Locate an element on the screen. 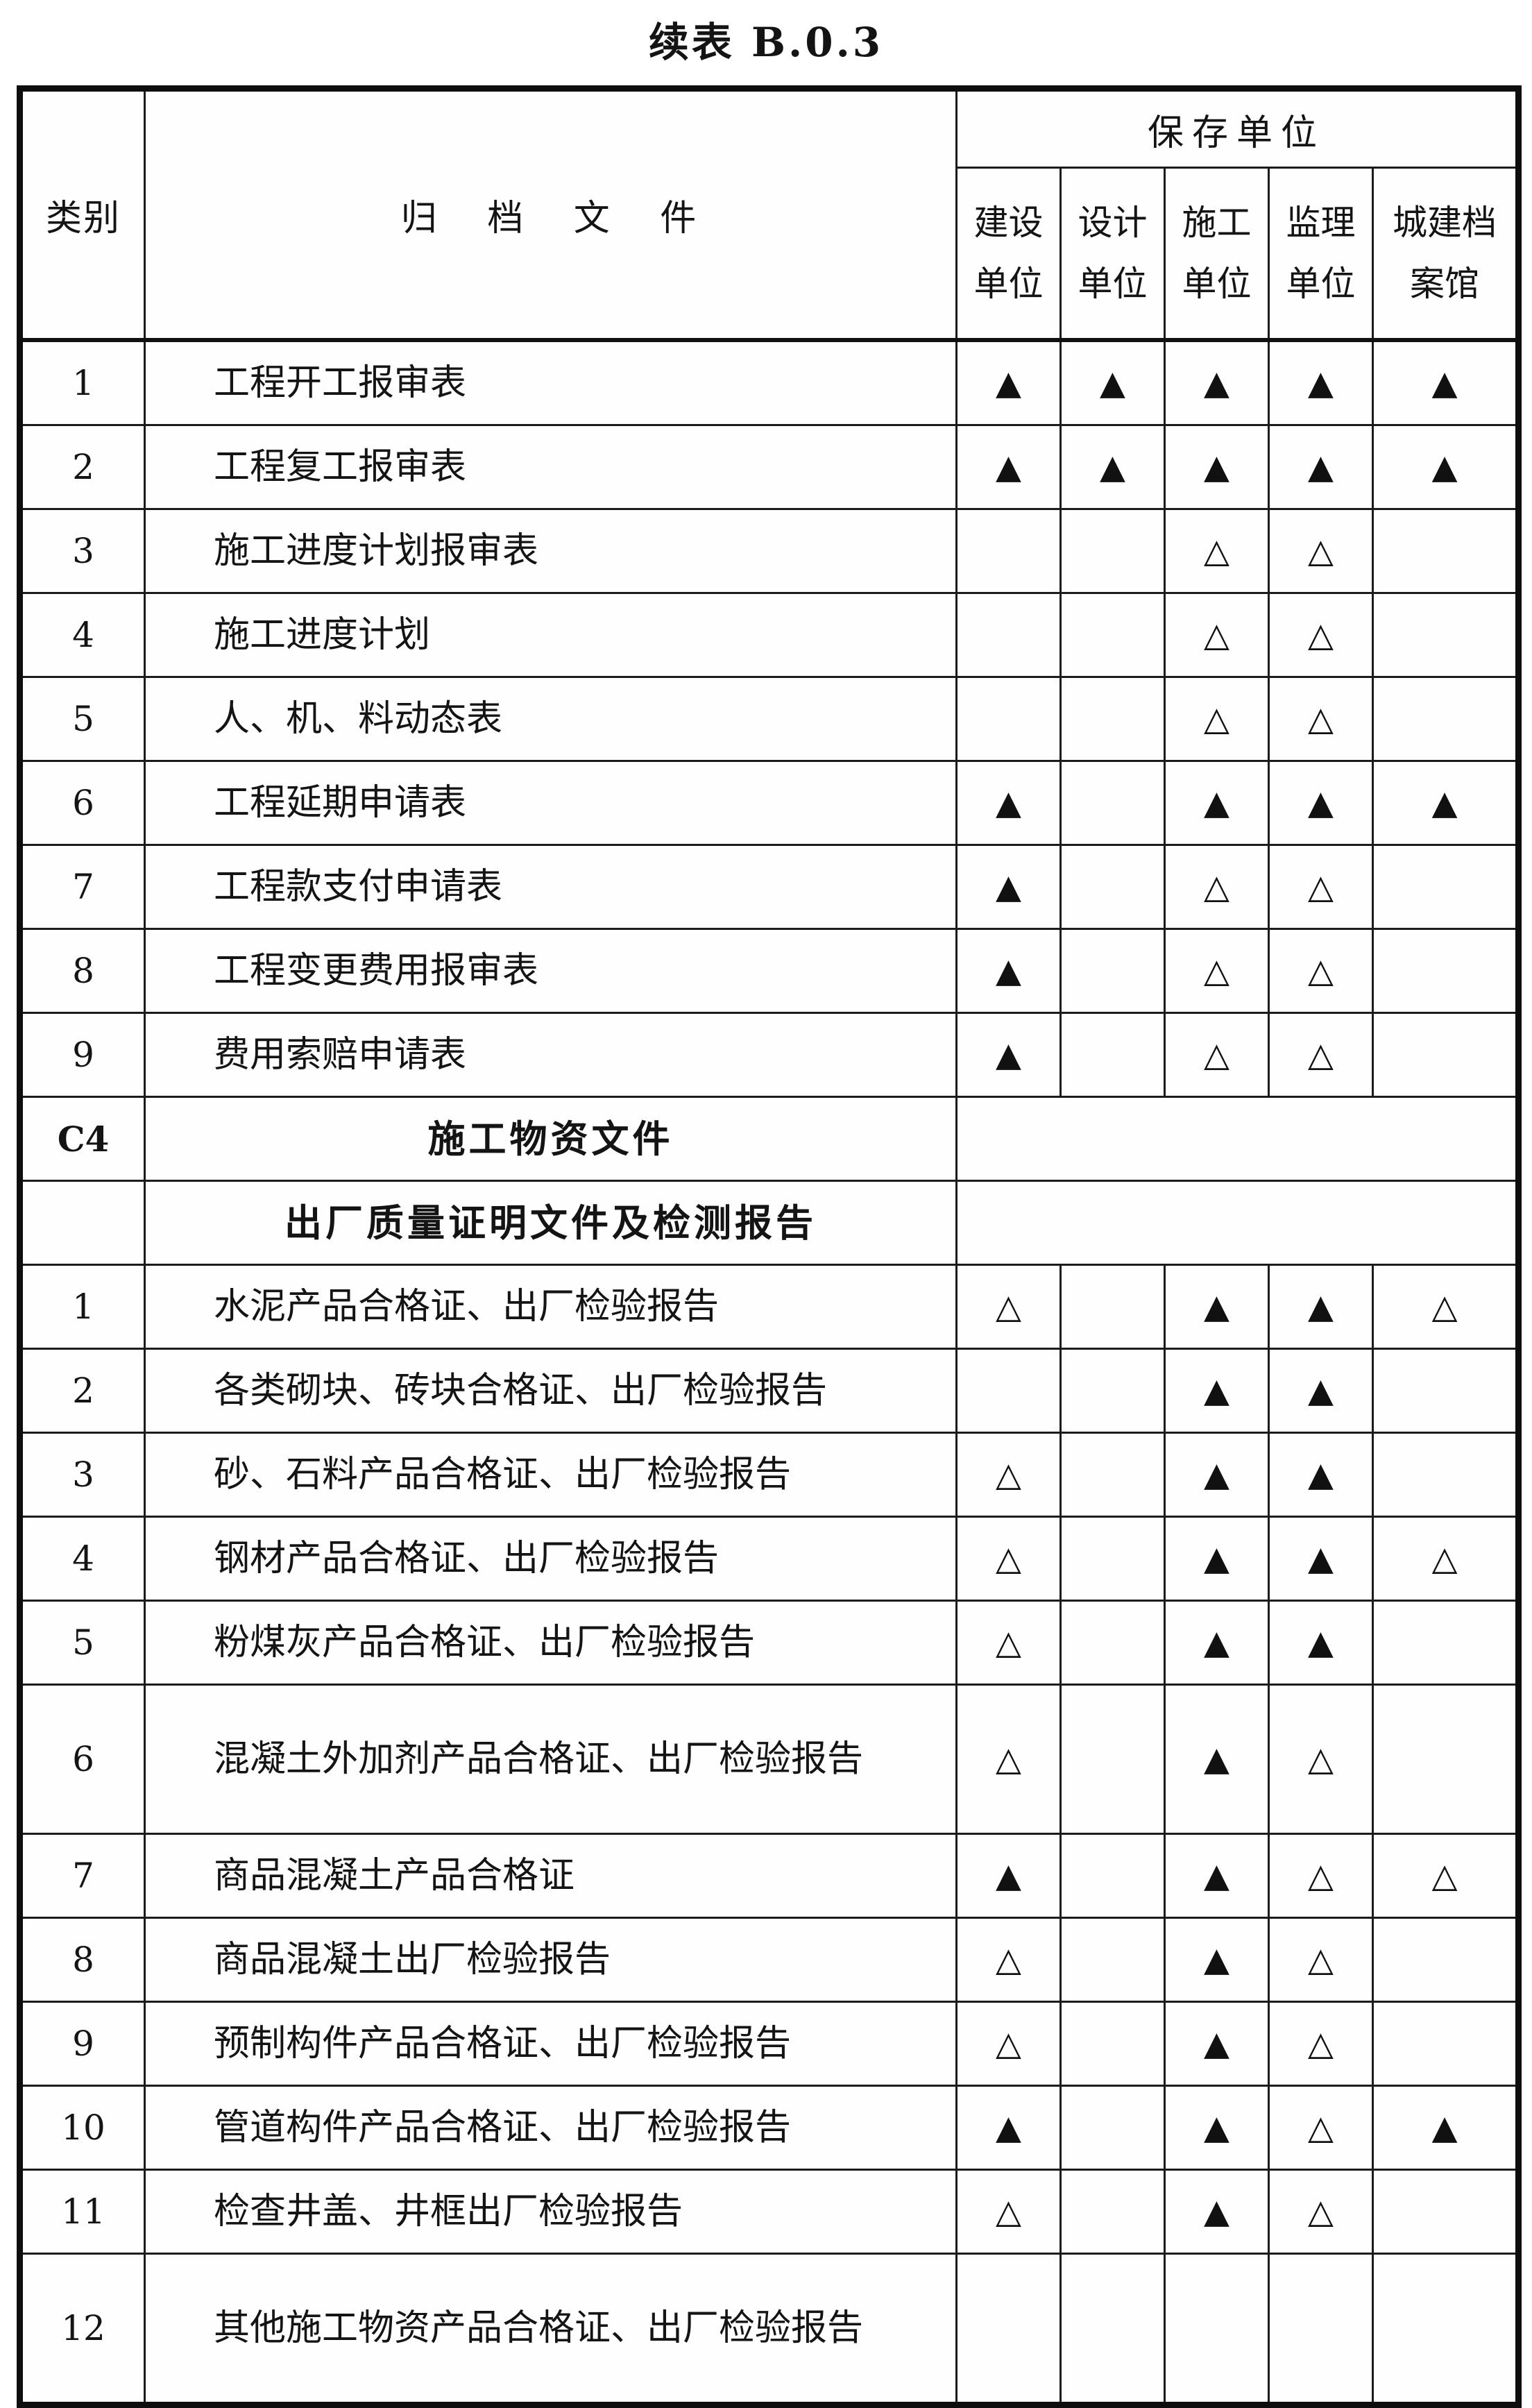  table-row: 8 工程变更费用报审表 ▲ △ △ is located at coordinates (770, 971).